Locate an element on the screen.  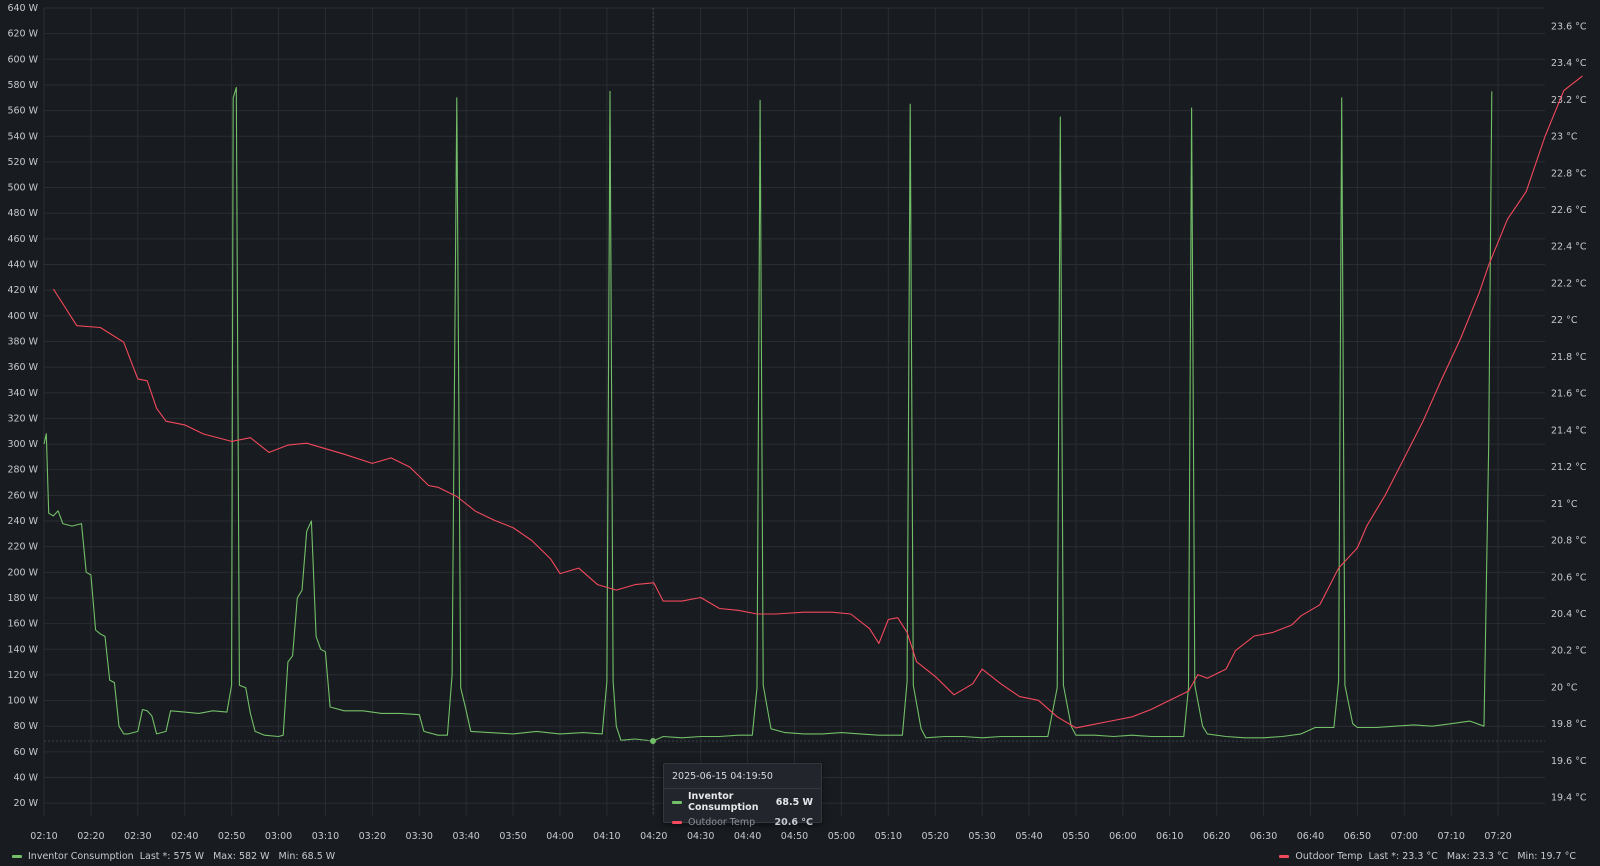
legend-swatch-consumption is located at coordinates (17, 856).